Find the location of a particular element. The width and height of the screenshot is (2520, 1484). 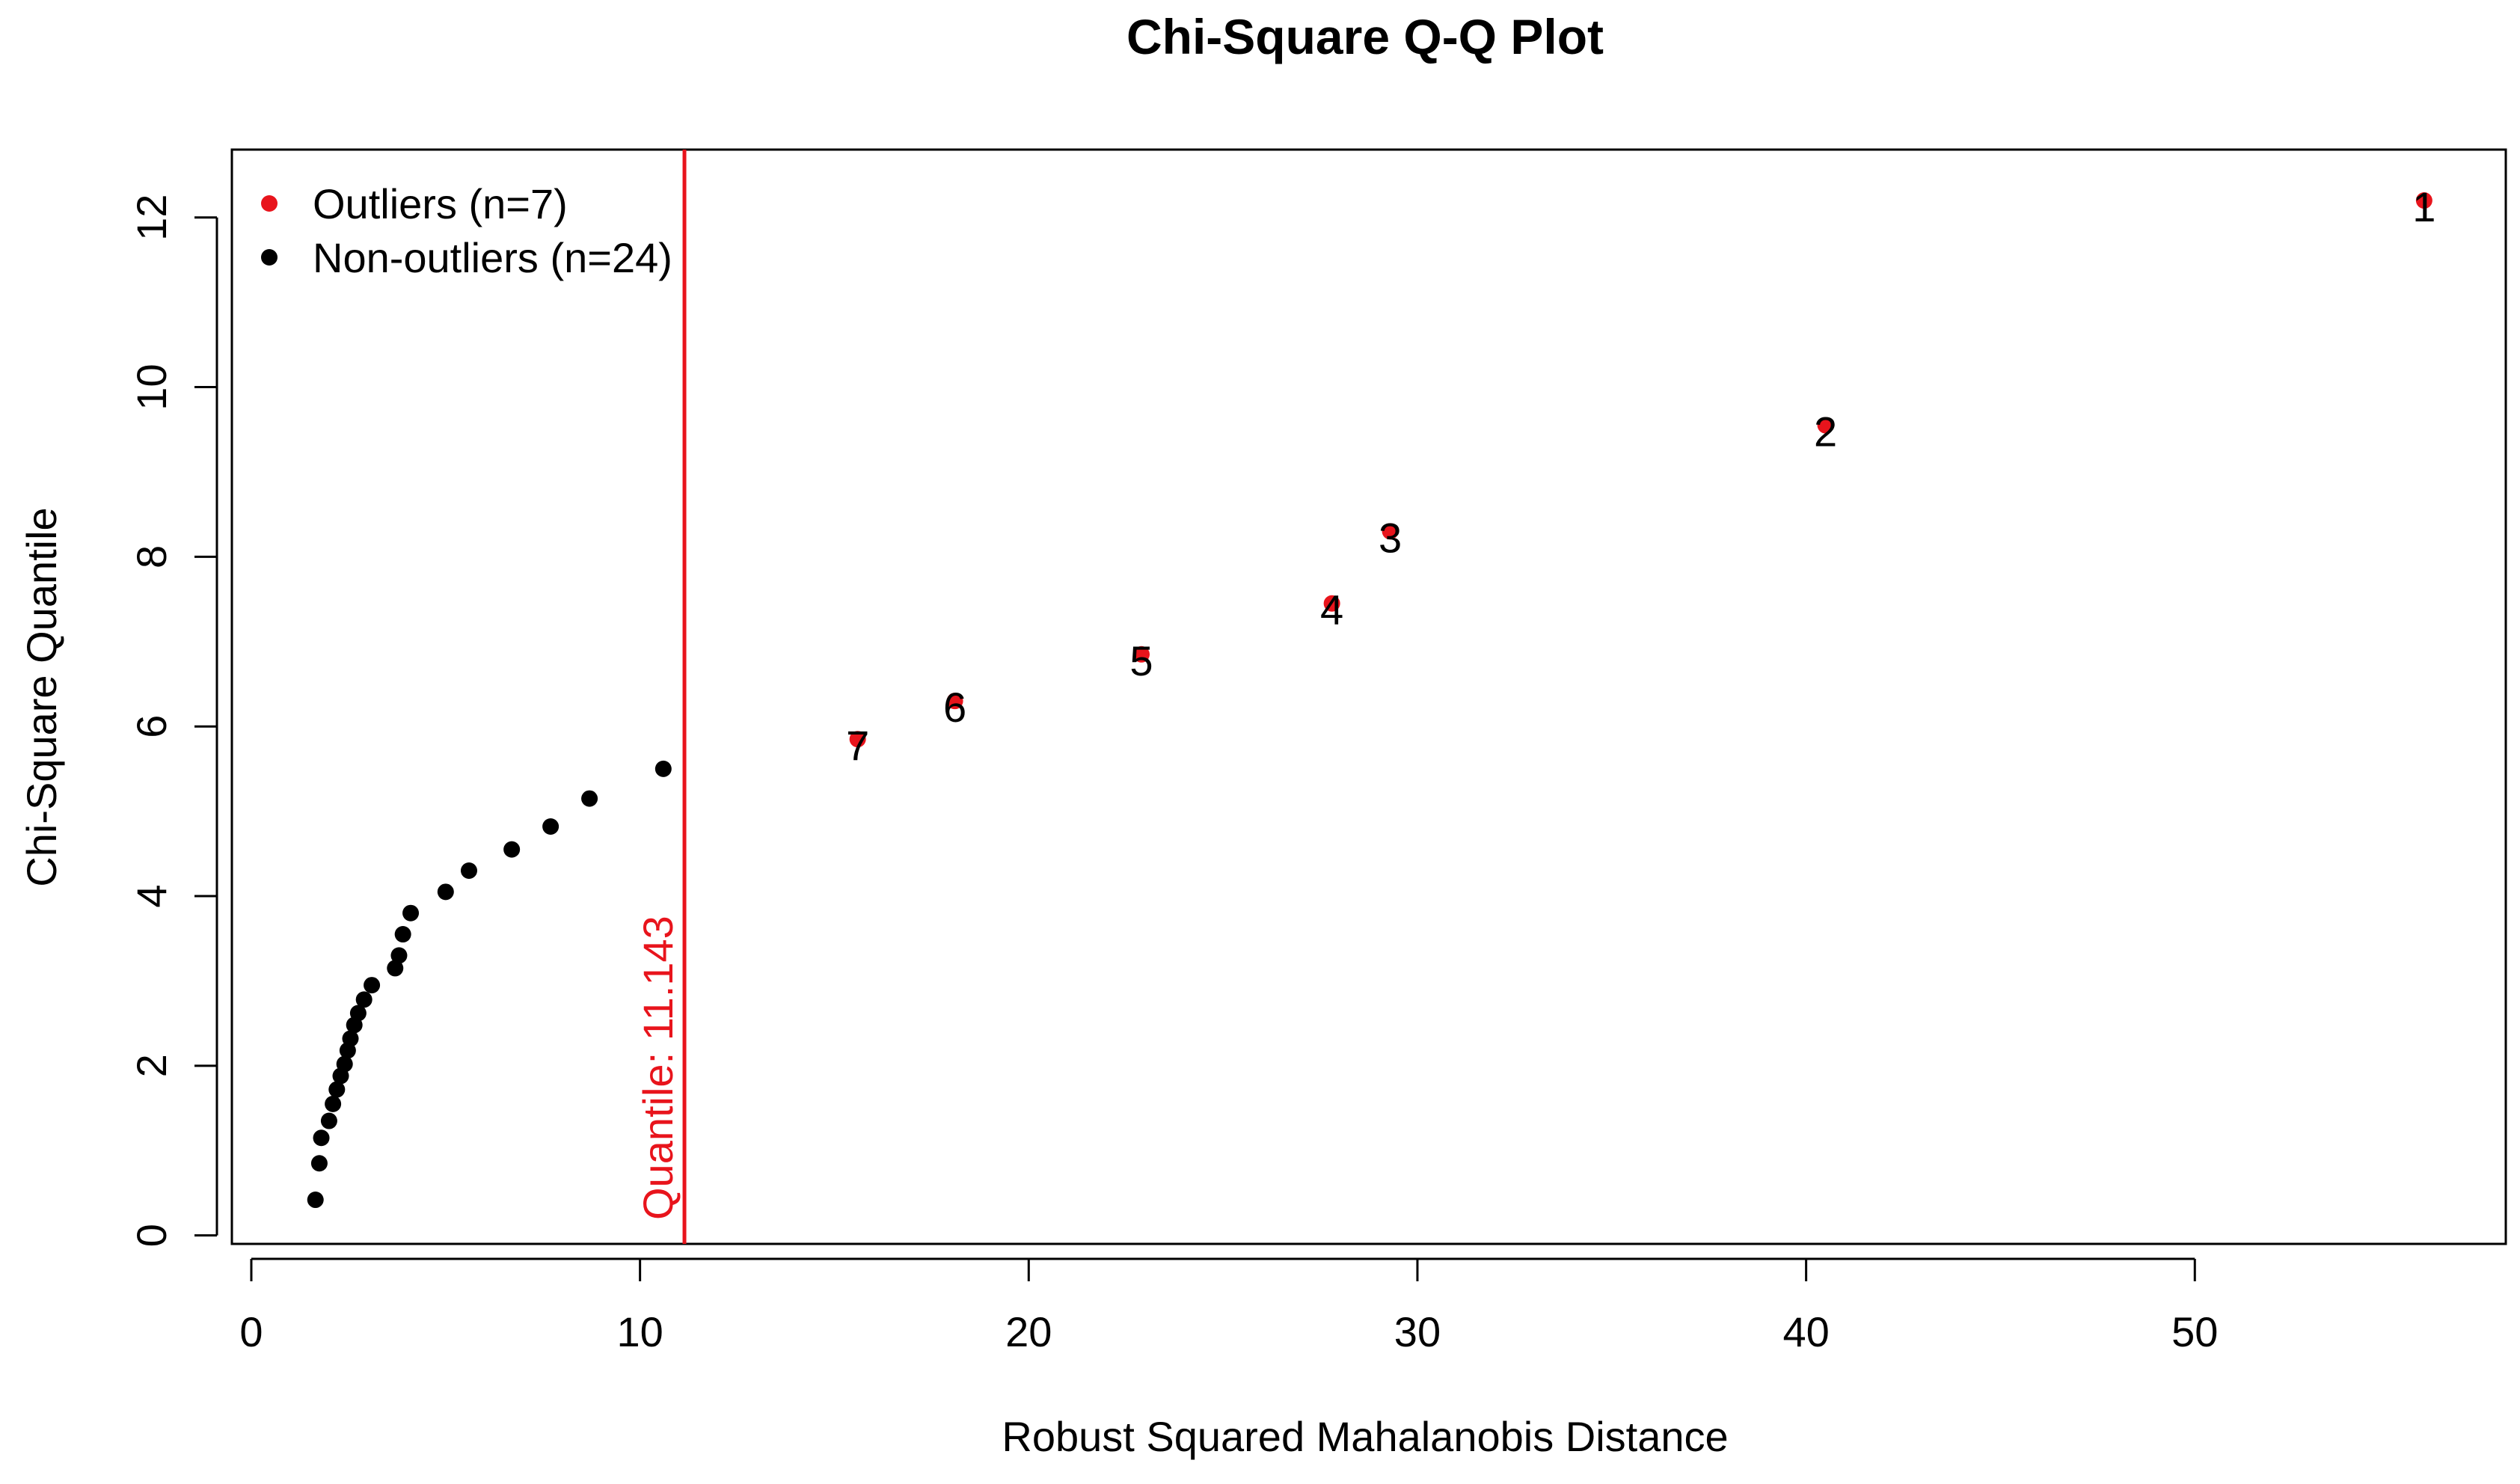

outlier-label: 5 is located at coordinates (1141, 660).